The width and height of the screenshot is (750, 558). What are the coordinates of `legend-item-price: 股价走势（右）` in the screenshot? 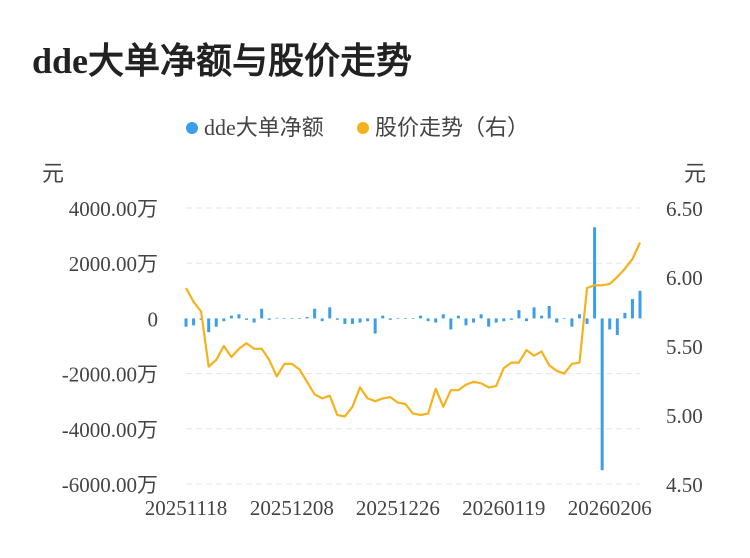 It's located at (443, 126).